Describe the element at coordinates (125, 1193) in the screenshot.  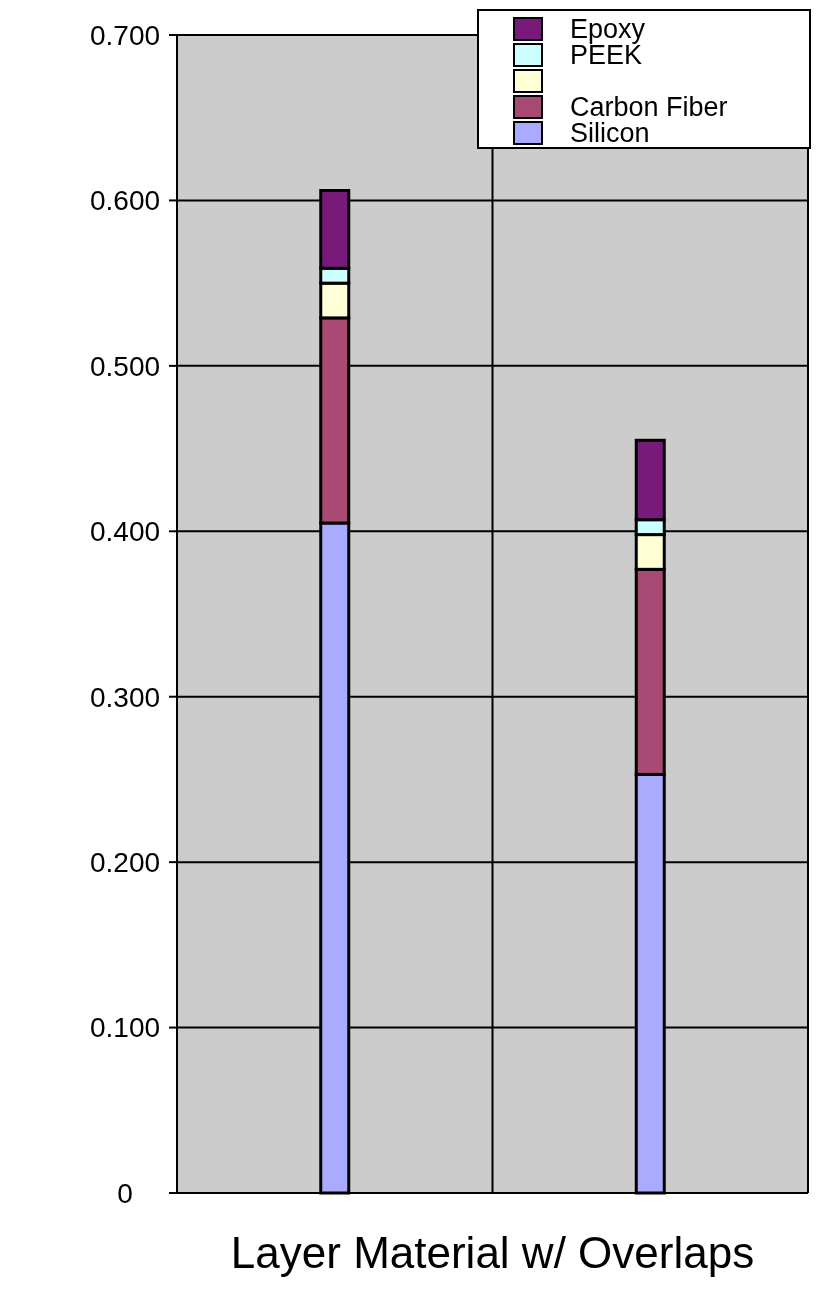
I see `y-tick-label: 0` at that location.